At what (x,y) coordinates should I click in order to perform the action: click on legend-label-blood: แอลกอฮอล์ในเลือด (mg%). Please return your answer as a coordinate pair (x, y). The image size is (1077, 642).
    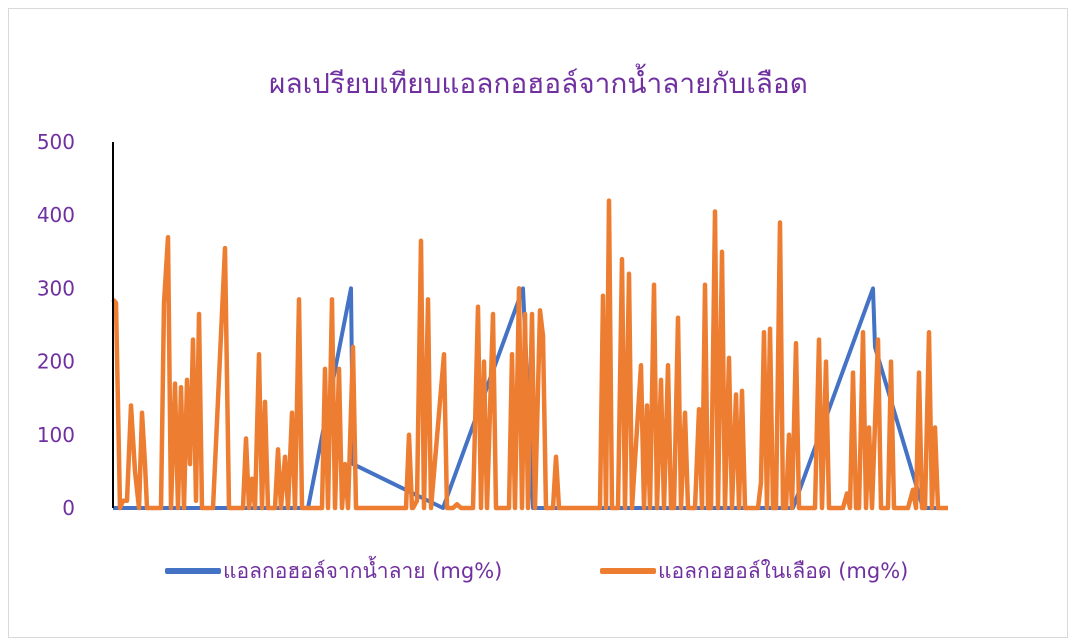
    Looking at the image, I should click on (783, 570).